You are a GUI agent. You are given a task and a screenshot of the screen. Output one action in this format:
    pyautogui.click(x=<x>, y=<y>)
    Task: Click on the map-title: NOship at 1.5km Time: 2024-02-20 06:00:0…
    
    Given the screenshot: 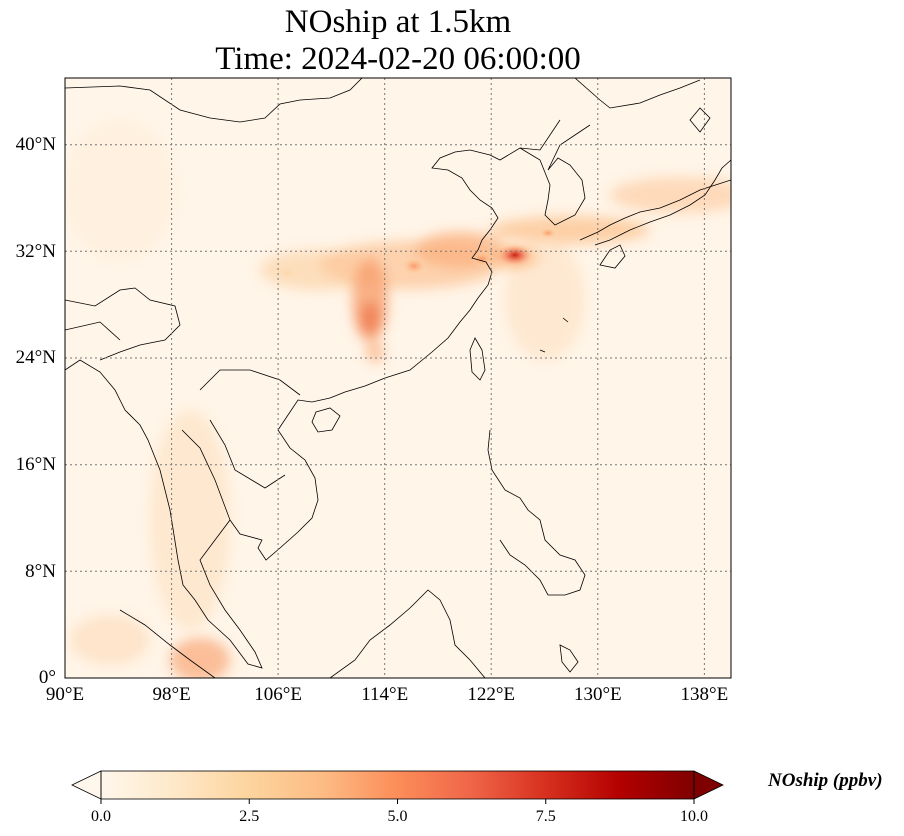 What is the action you would take?
    pyautogui.click(x=398, y=41)
    